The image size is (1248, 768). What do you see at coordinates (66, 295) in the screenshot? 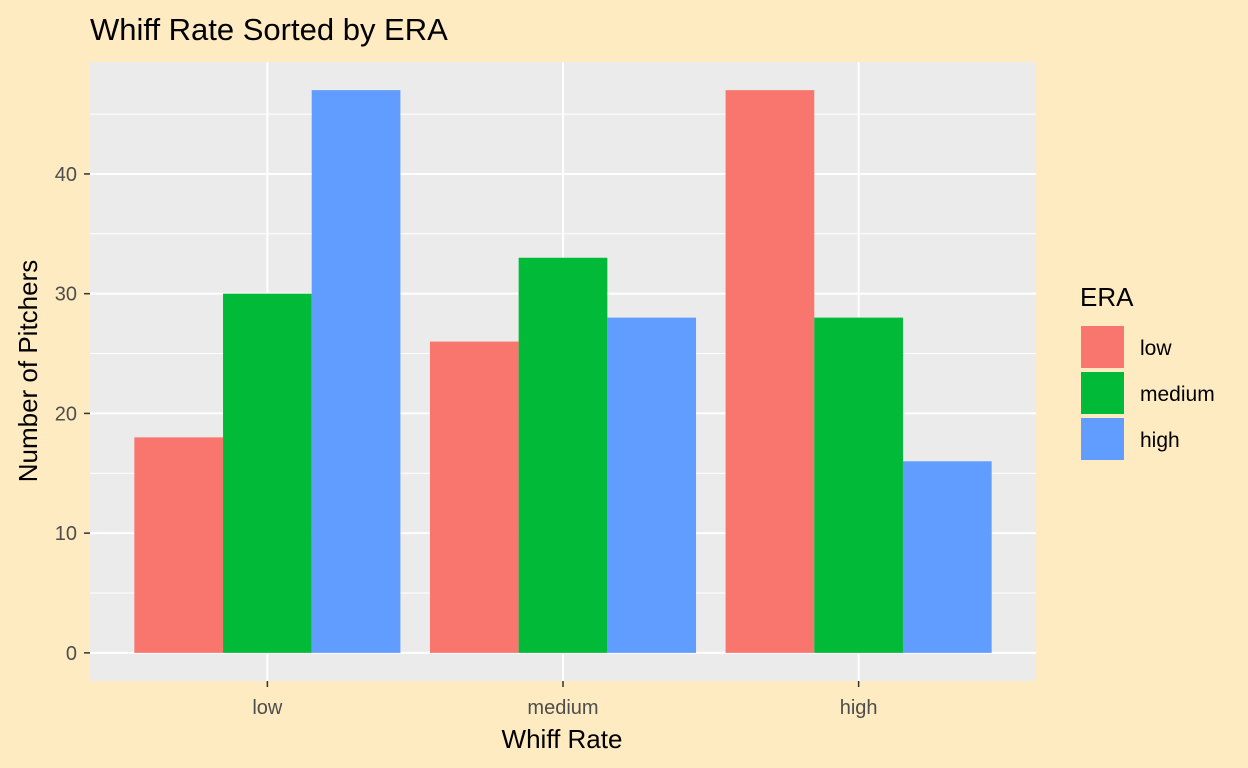
I see `y-tick-label: 30` at bounding box center [66, 295].